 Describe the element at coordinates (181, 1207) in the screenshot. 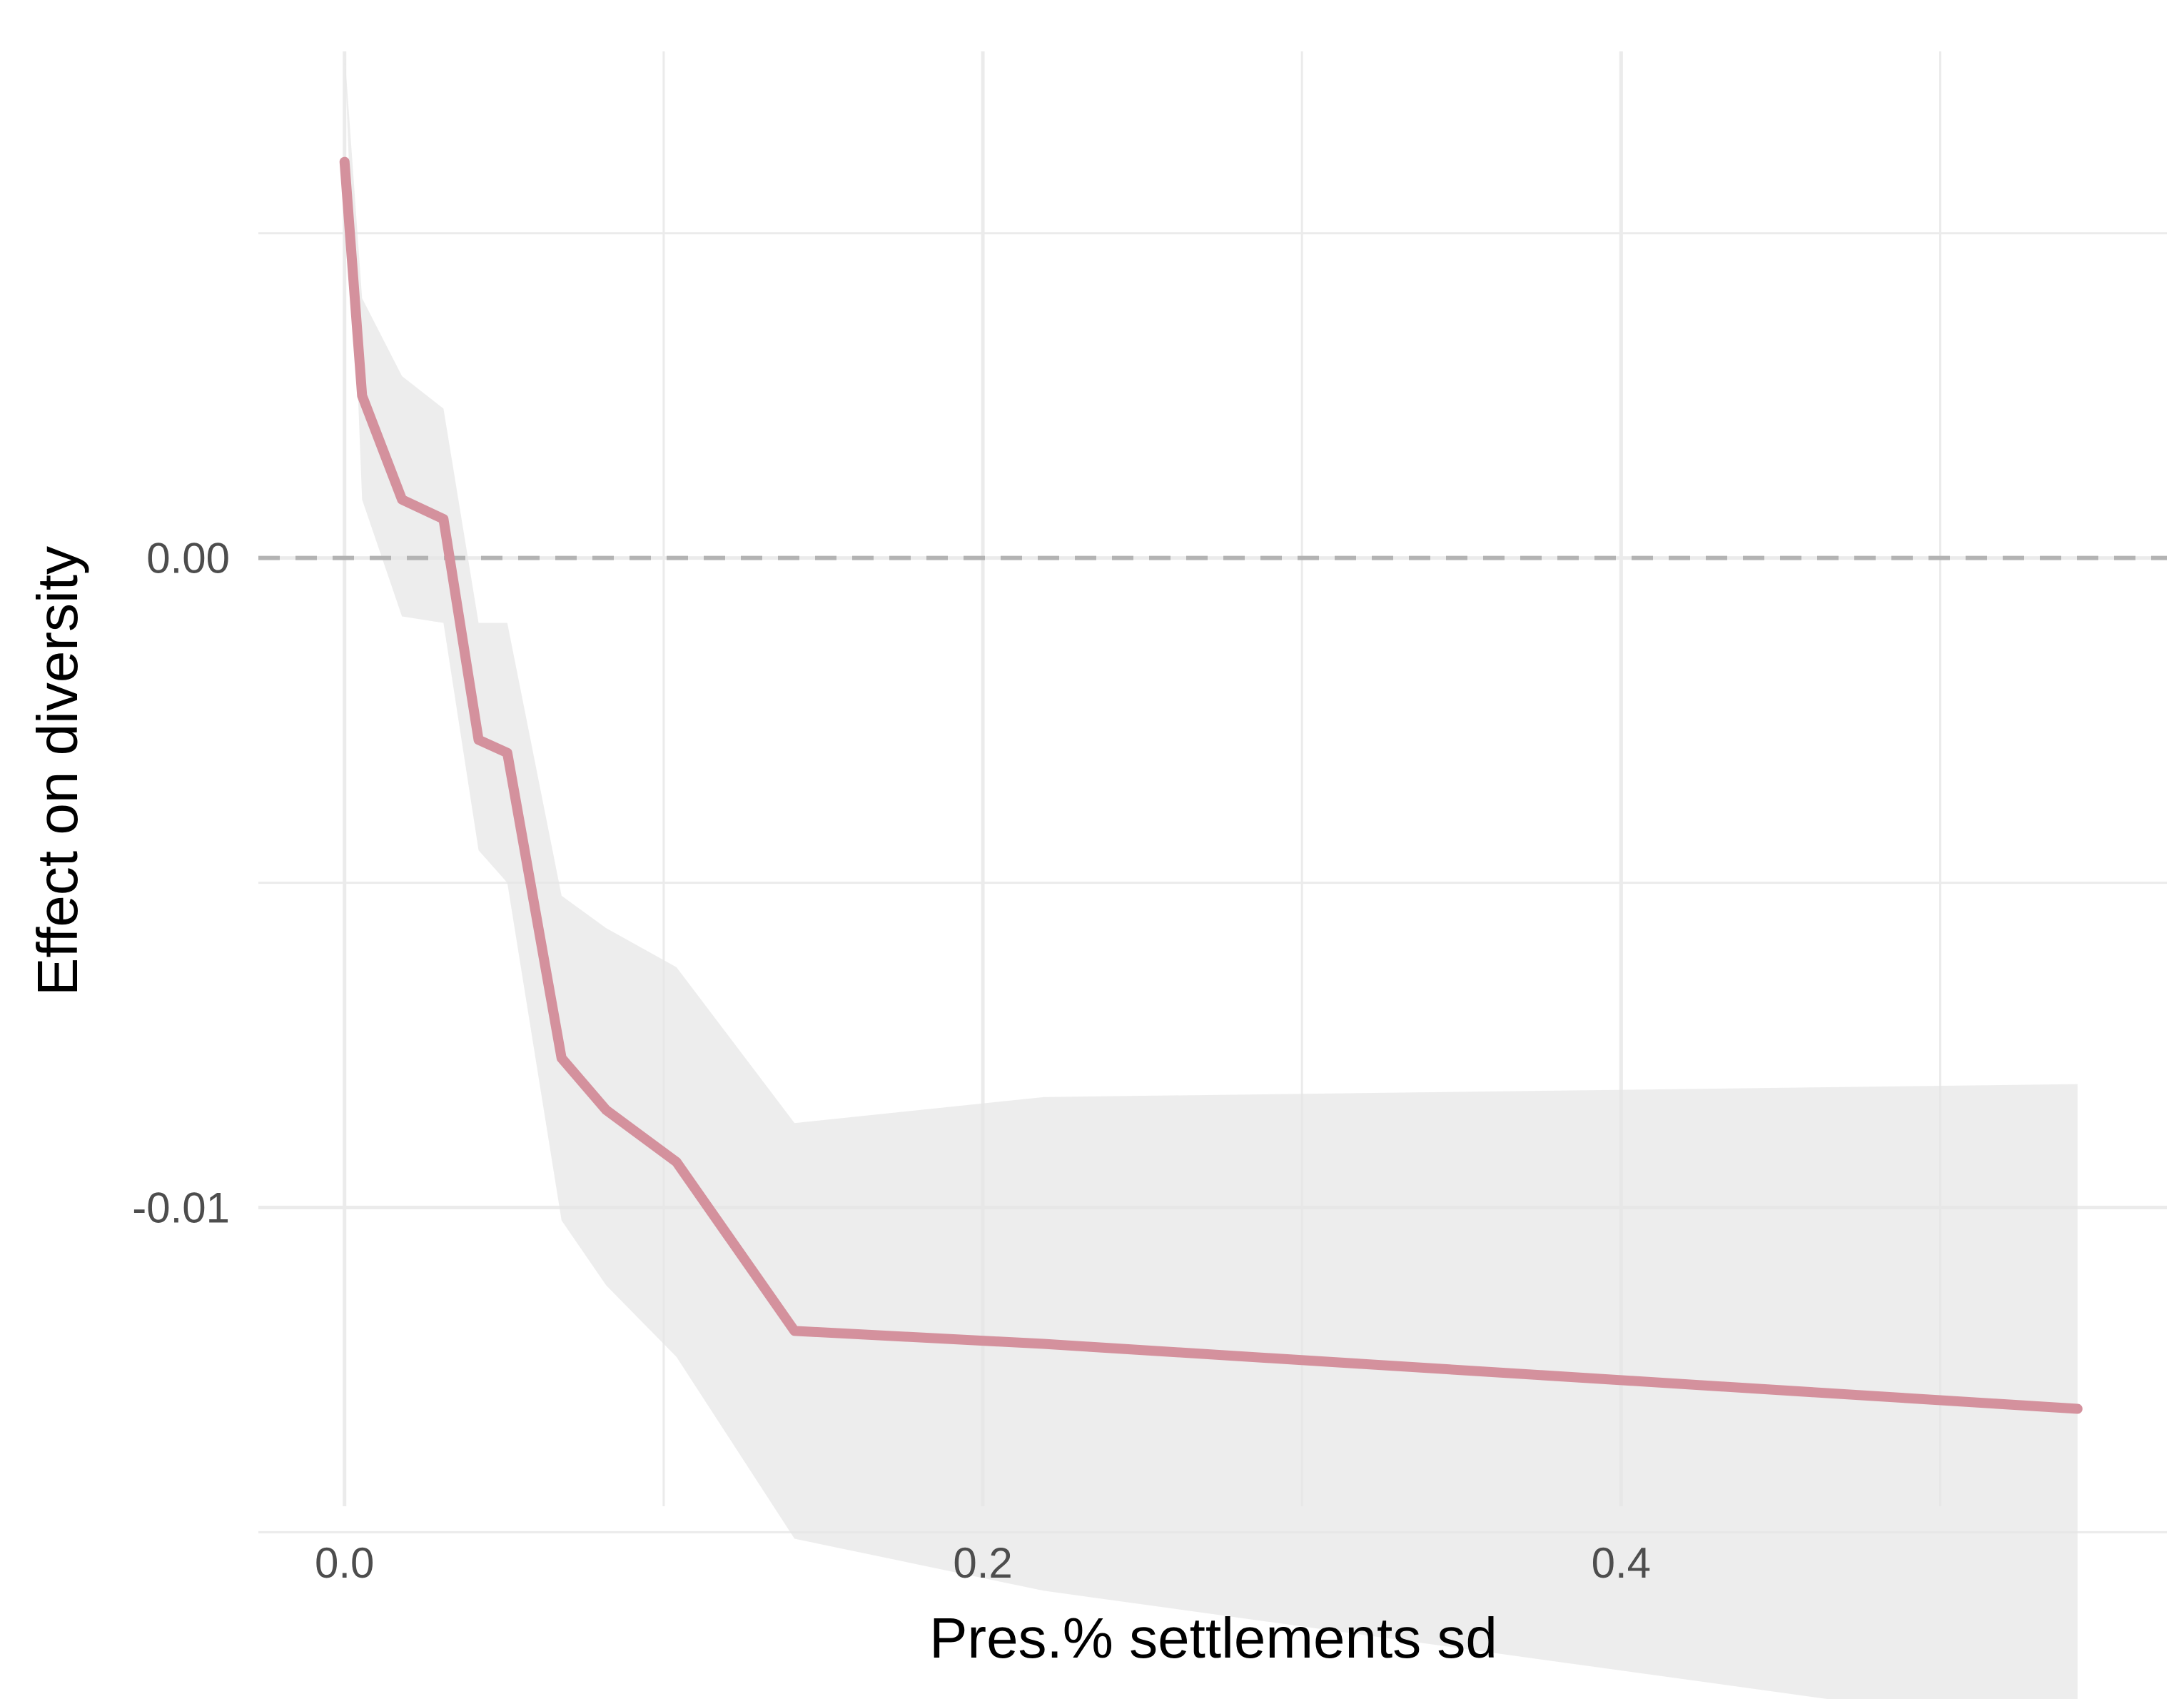

I see `y-tick-label: -0.01` at that location.